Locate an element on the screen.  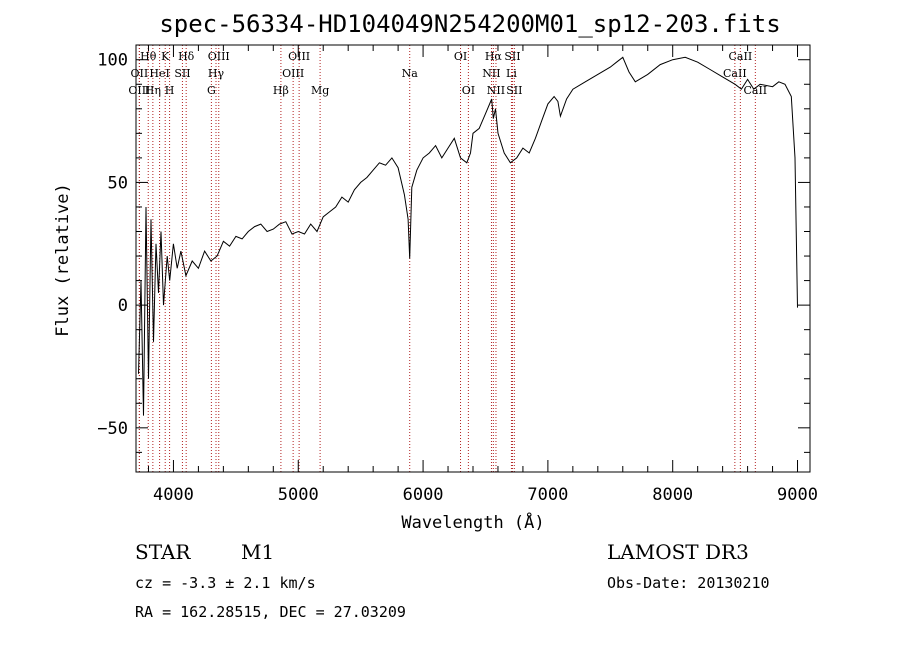
observation-date: Obs-Date: 20130210 is located at coordinates (688, 583).